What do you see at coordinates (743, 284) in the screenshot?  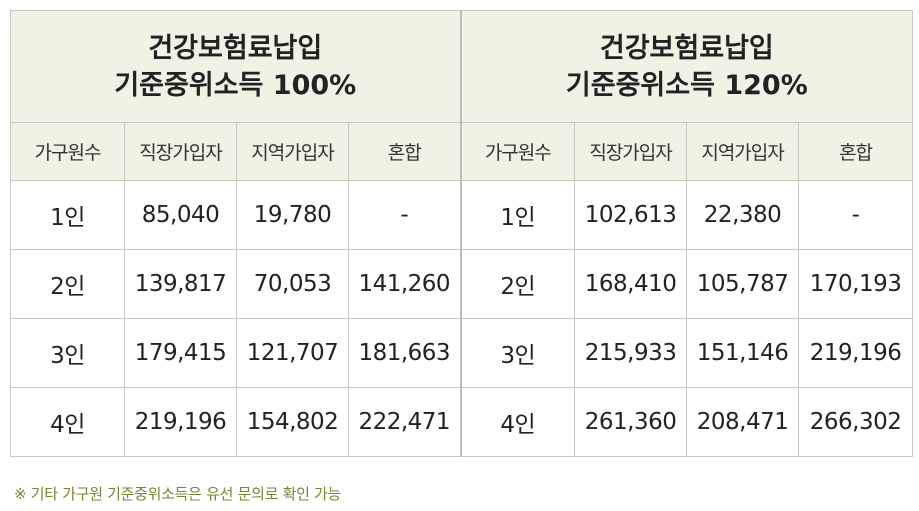 I see `table-cell: 105,787` at bounding box center [743, 284].